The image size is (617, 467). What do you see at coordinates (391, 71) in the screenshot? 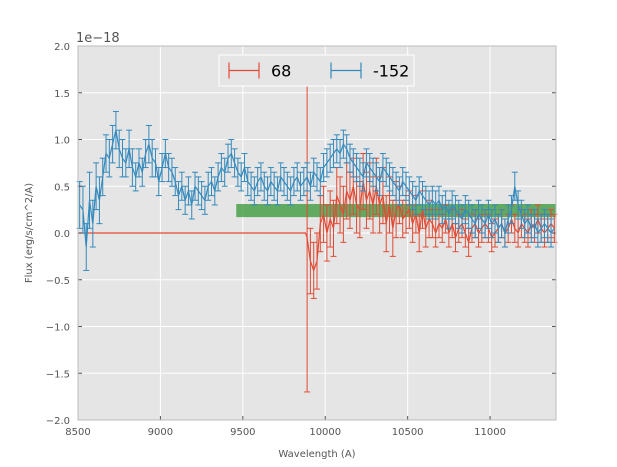
I see `legend-label: -152` at bounding box center [391, 71].